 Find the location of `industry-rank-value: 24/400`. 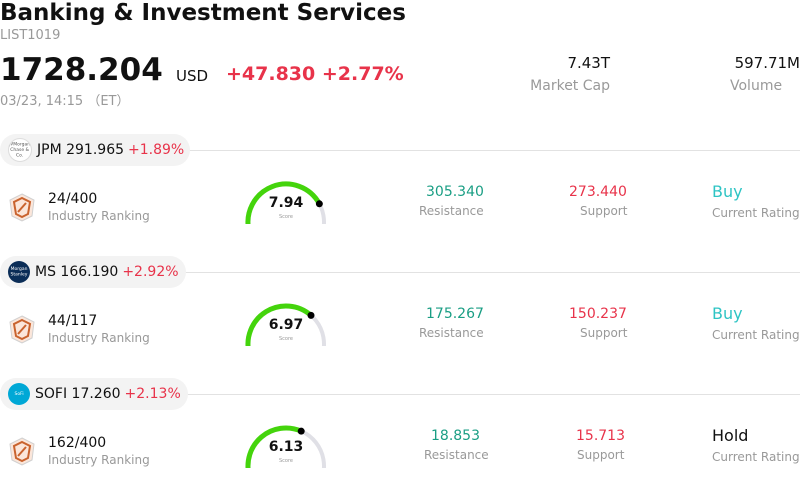

industry-rank-value: 24/400 is located at coordinates (73, 199).